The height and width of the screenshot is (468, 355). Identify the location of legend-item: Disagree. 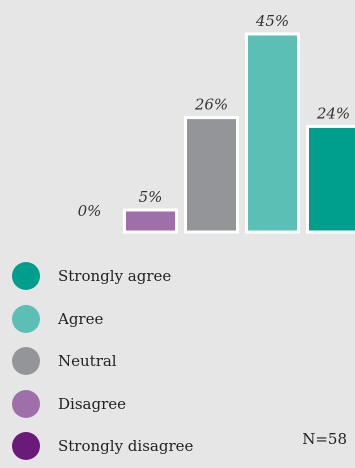
(182, 404).